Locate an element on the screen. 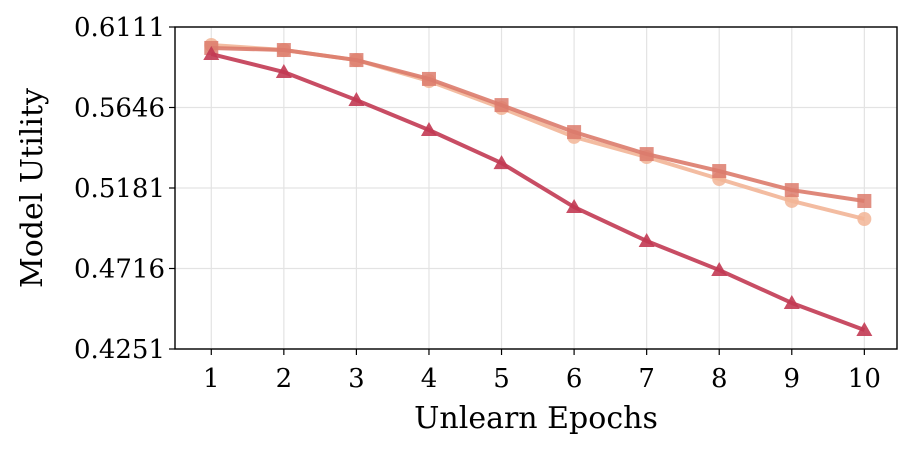  y-axis-label: Model Utility is located at coordinates (32, 188).